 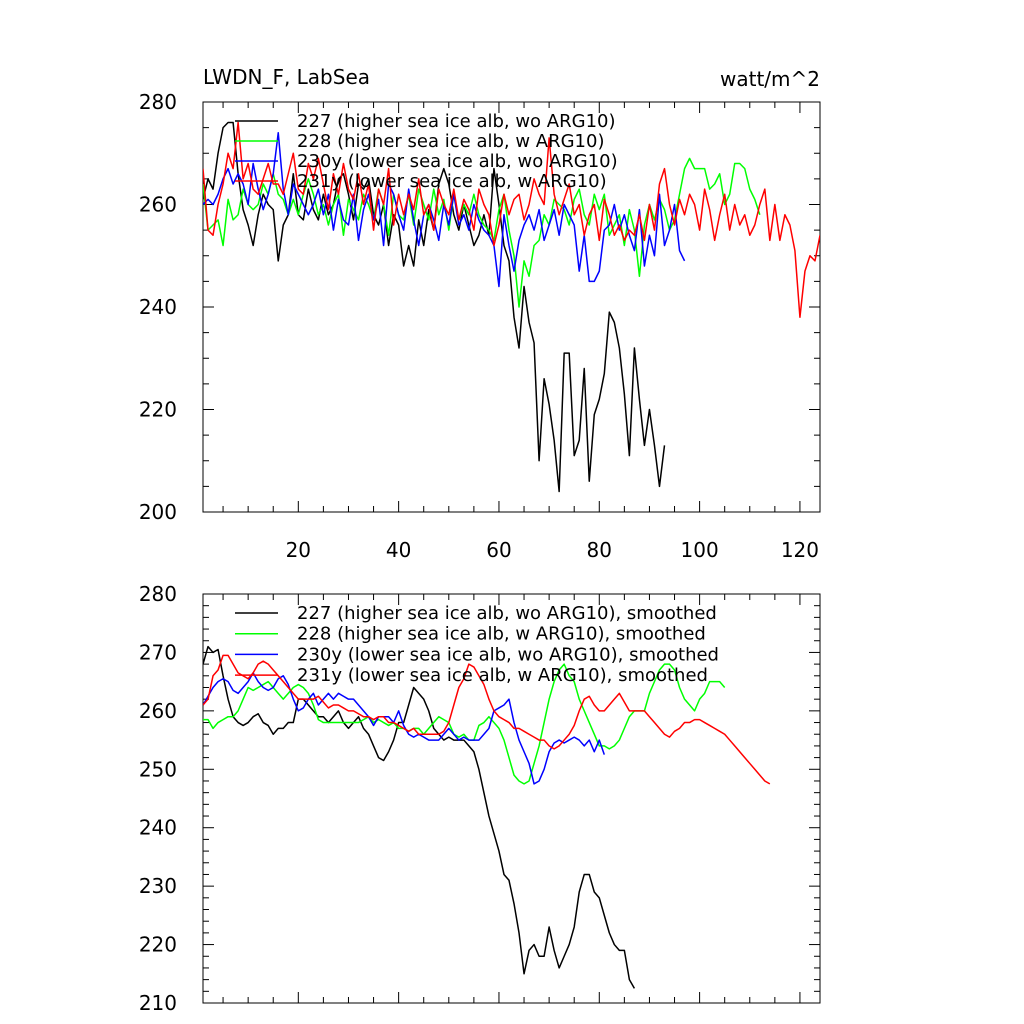 What do you see at coordinates (800, 550) in the screenshot?
I see `x-tick-label: 120` at bounding box center [800, 550].